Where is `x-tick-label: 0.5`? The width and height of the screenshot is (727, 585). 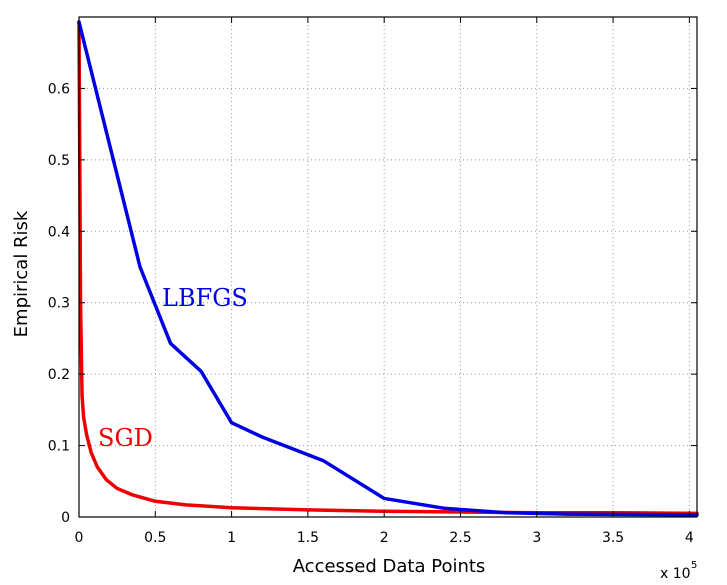 x-tick-label: 0.5 is located at coordinates (155, 538).